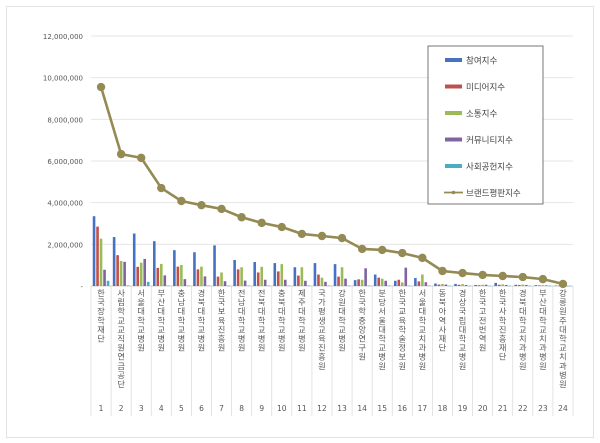 This screenshot has height=443, width=600. Describe the element at coordinates (241, 408) in the screenshot. I see `rank-label: 8` at that location.